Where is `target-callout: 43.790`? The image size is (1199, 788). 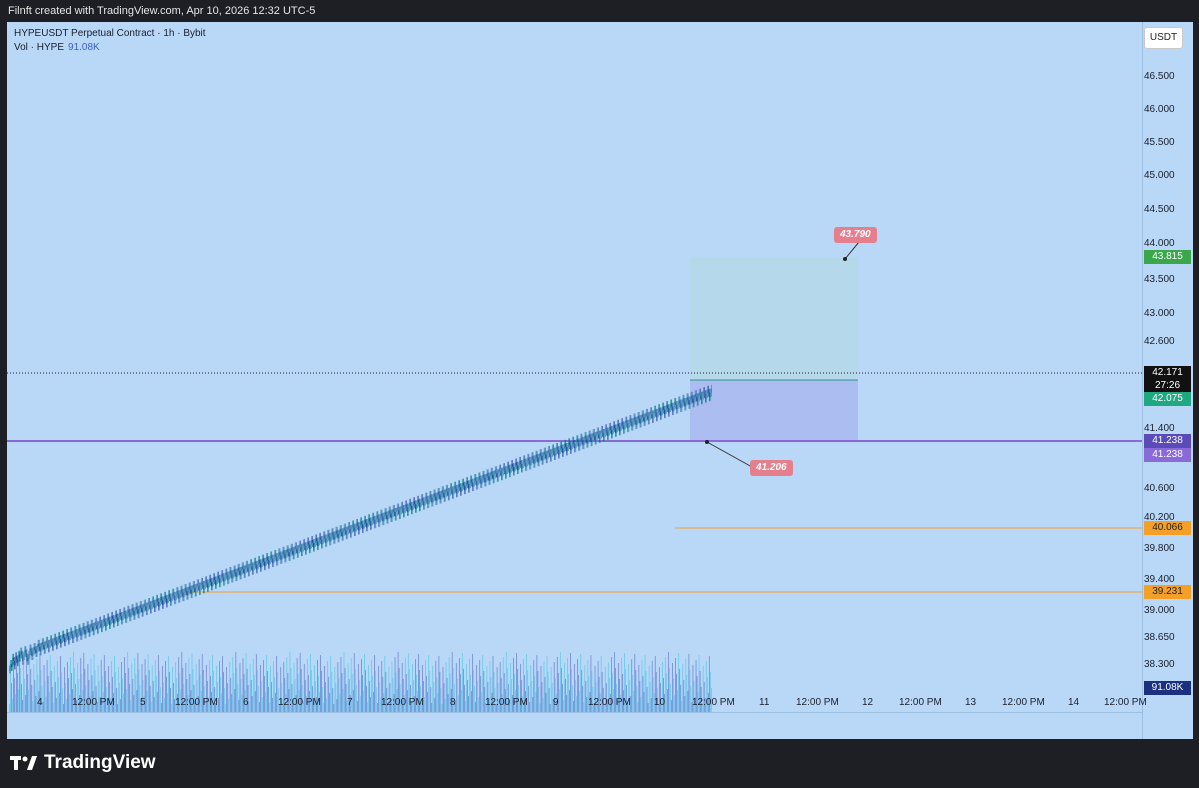 target-callout: 43.790 is located at coordinates (855, 235).